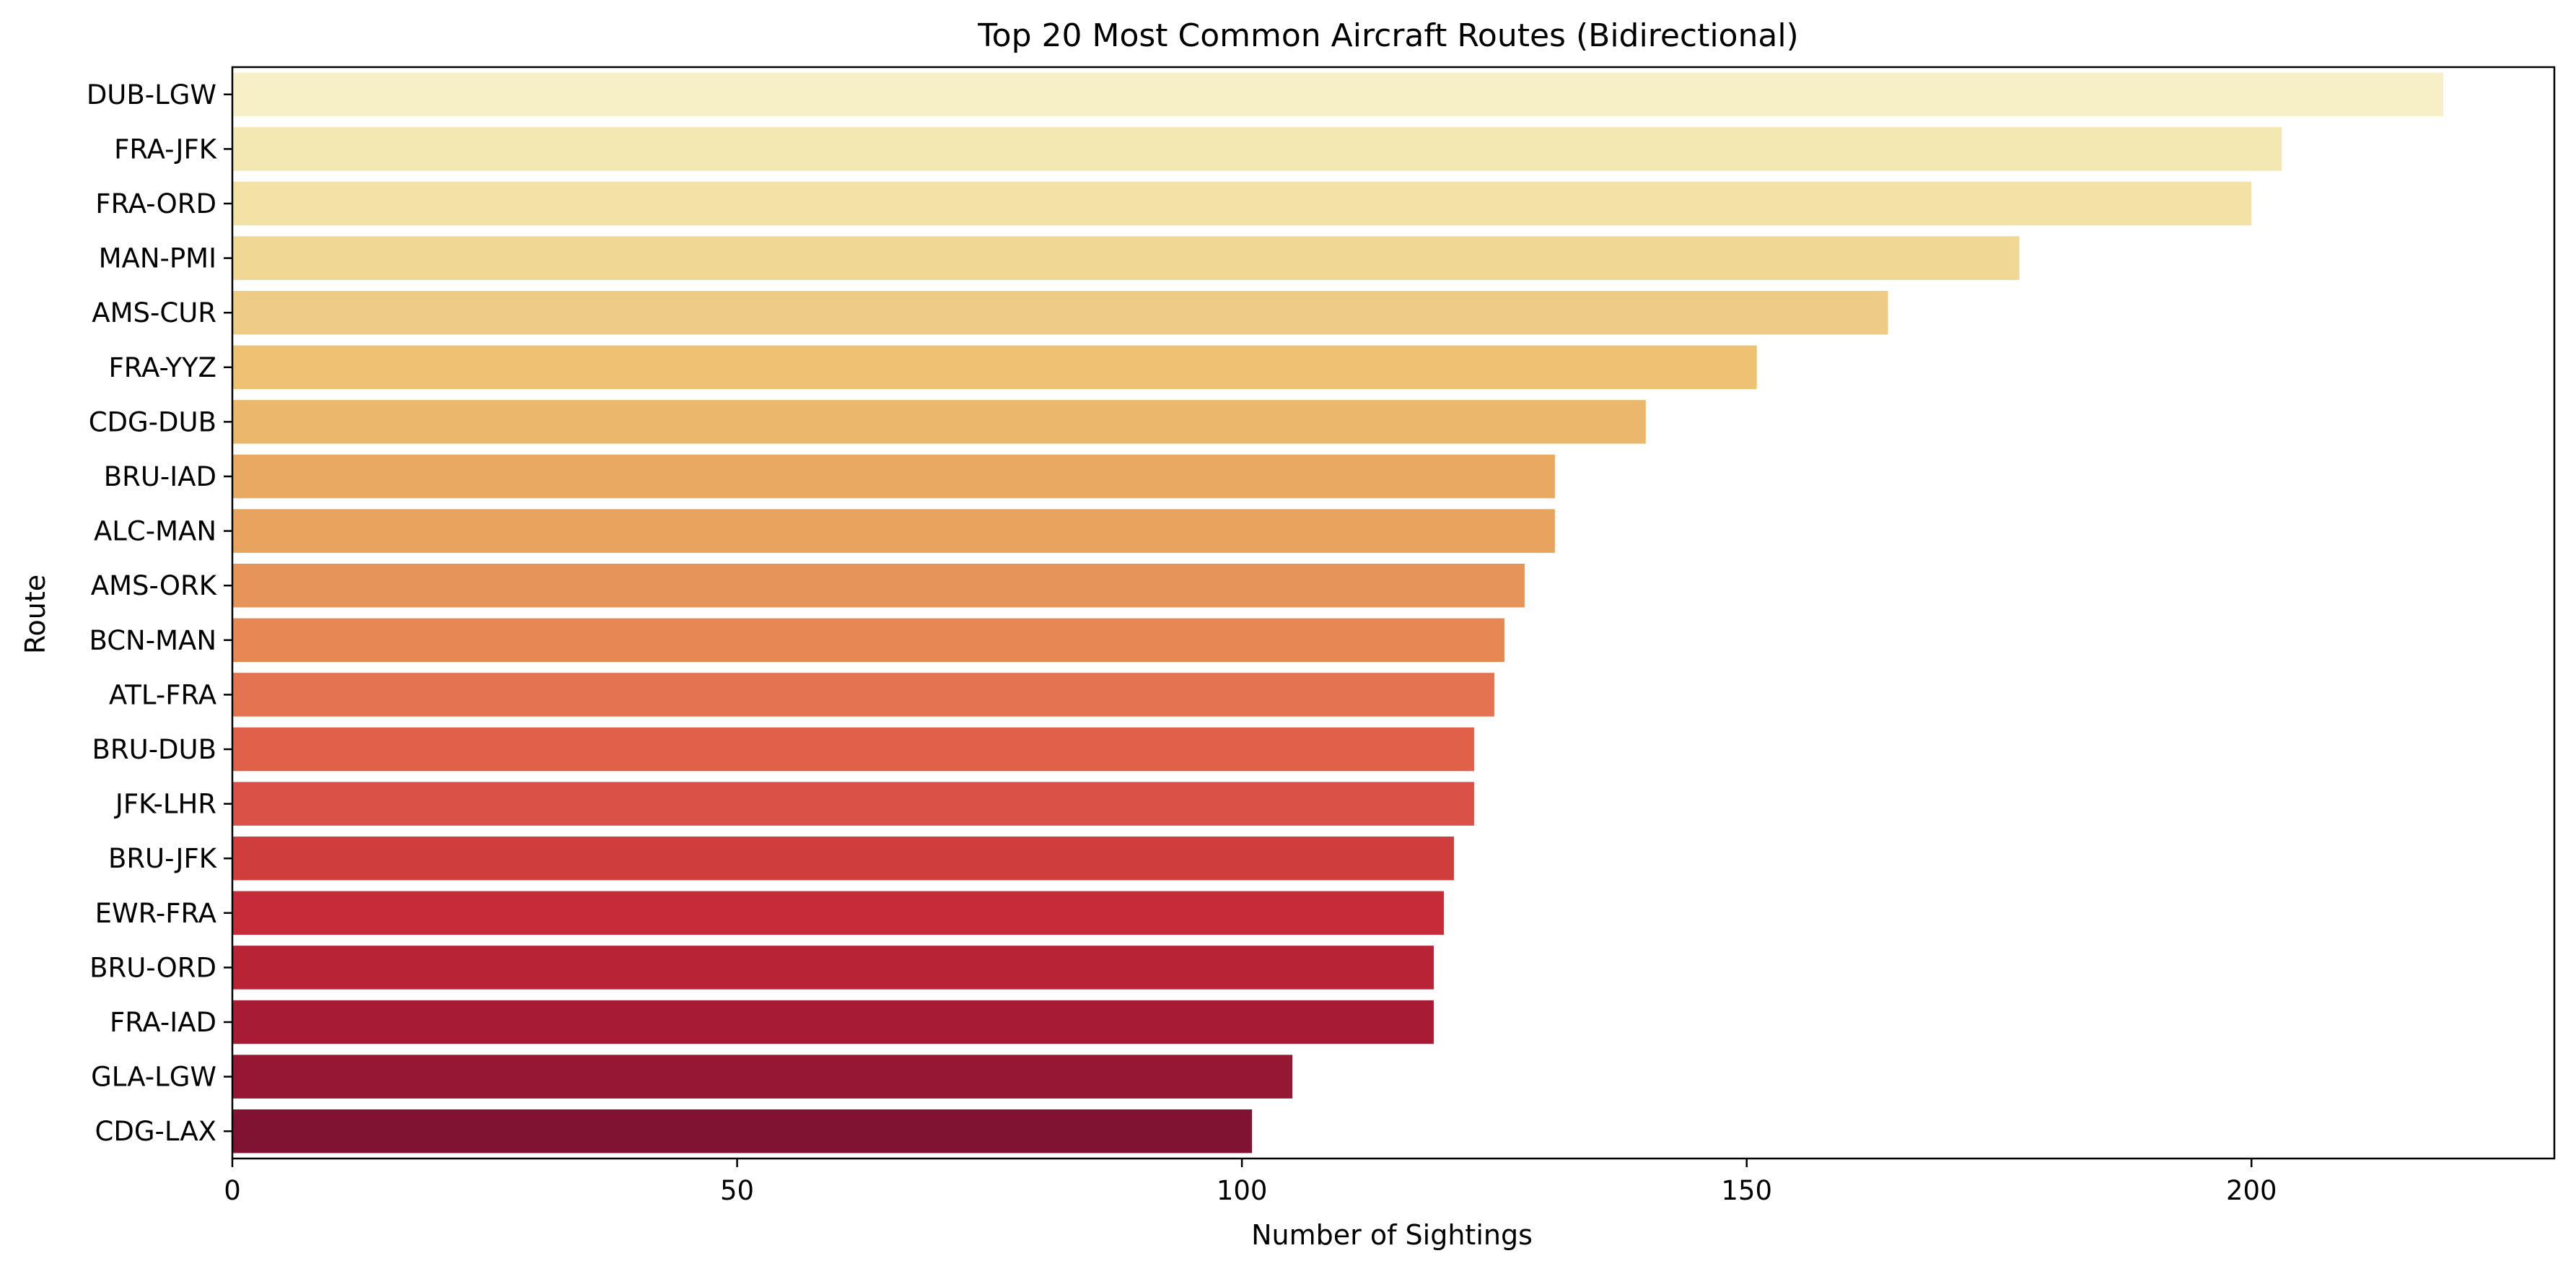 The height and width of the screenshot is (1274, 2576). What do you see at coordinates (939, 422) in the screenshot?
I see `bar-cdg-dub` at bounding box center [939, 422].